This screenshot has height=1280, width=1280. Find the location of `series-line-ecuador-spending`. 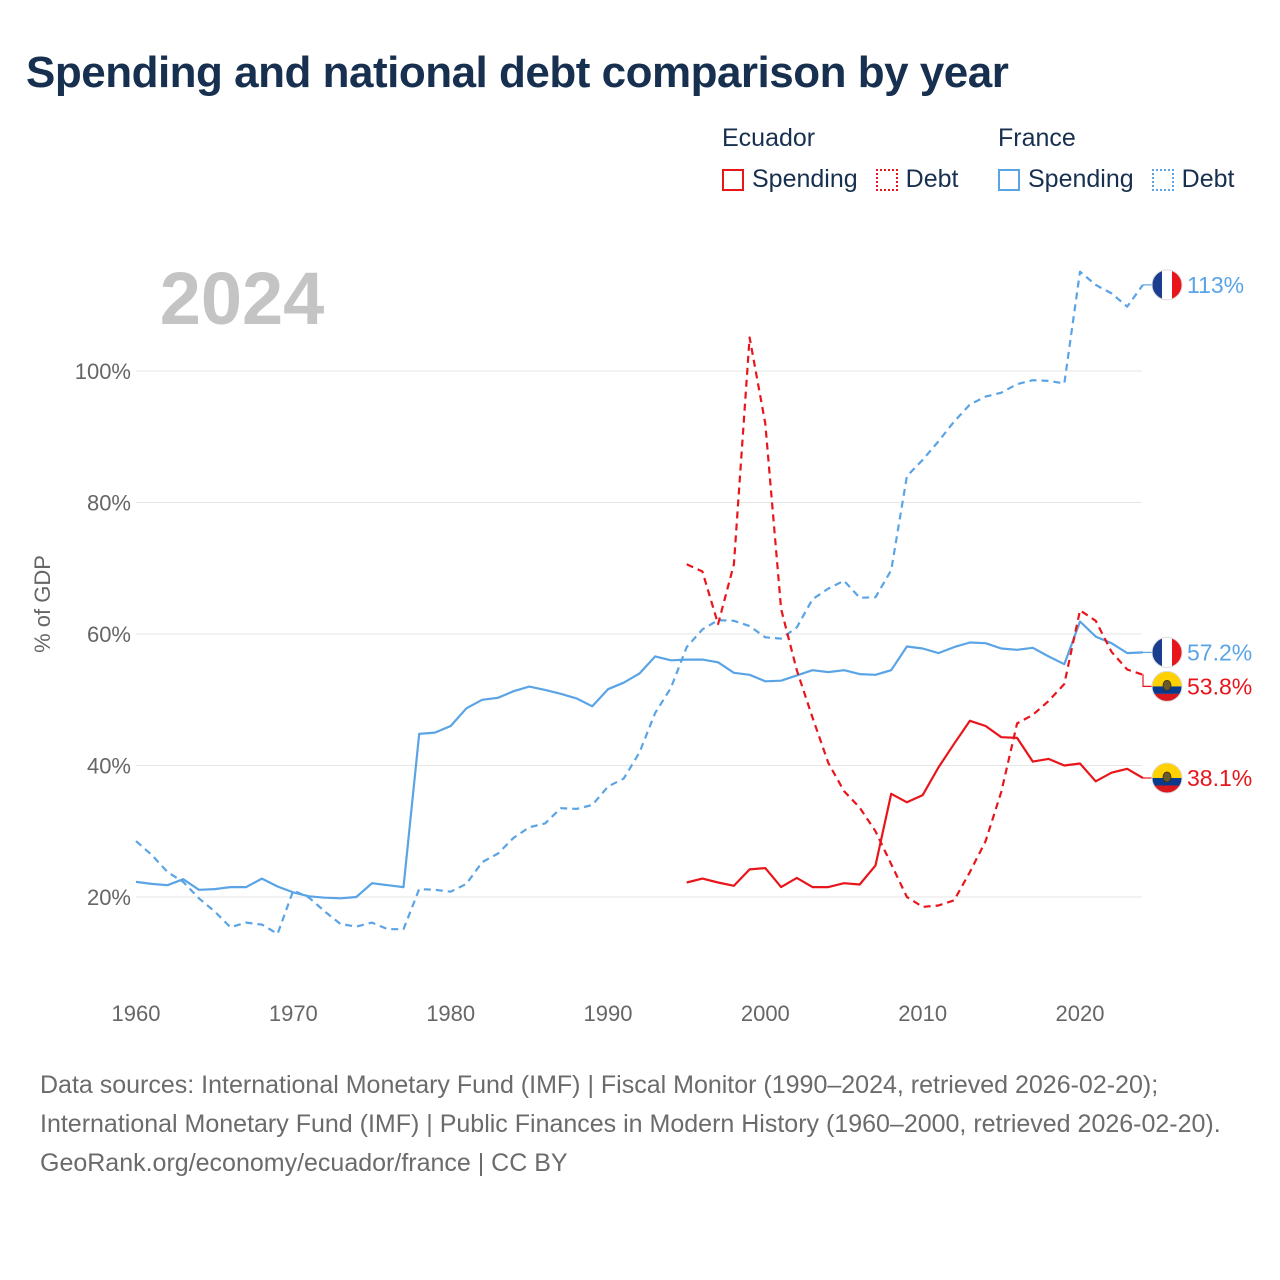

series-line-ecuador-spending is located at coordinates (915, 804).